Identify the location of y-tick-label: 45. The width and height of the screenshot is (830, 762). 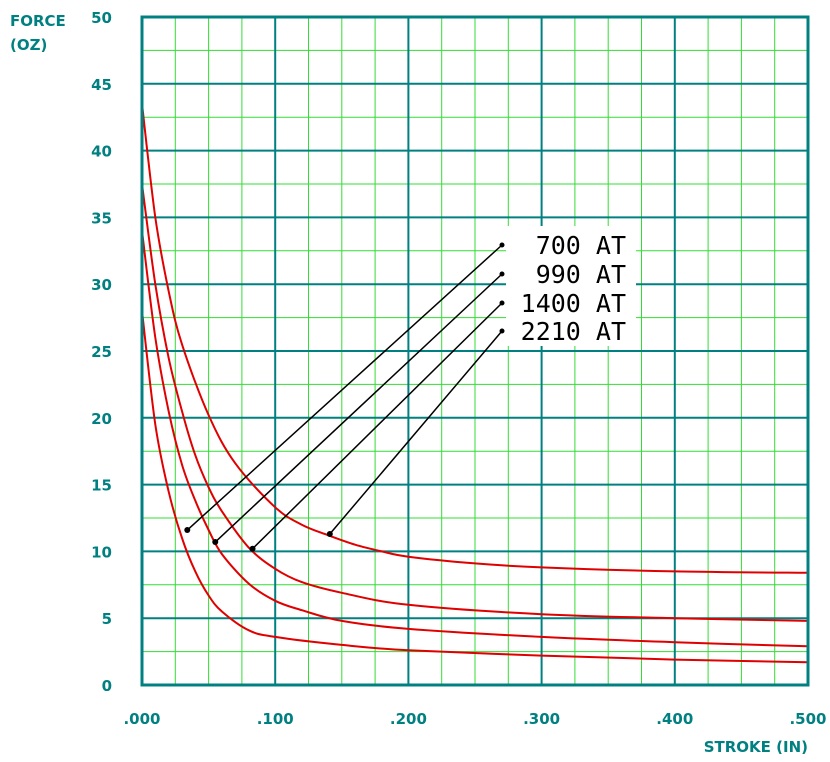
(101, 85).